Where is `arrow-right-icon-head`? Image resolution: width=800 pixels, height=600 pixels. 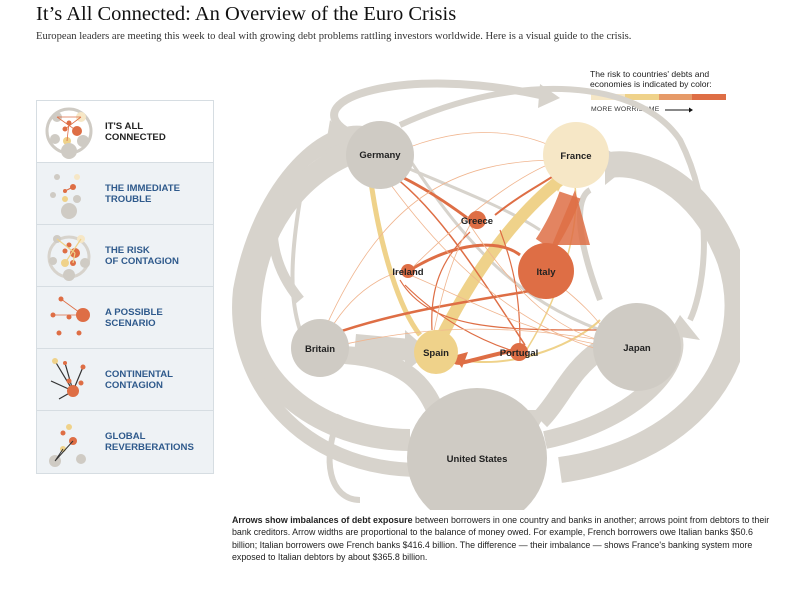 arrow-right-icon-head is located at coordinates (691, 110).